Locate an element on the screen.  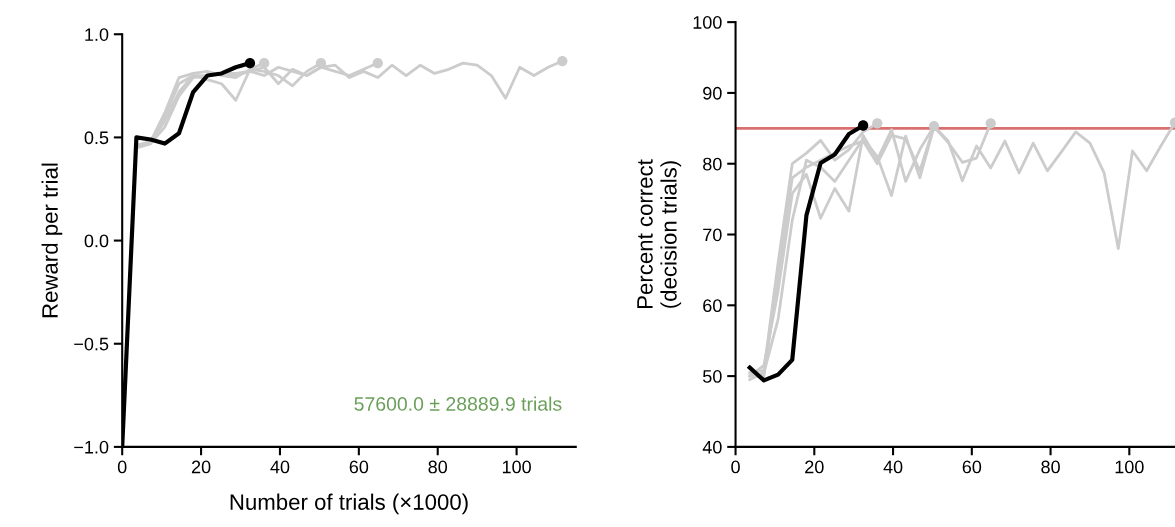
y-tick-label: 40 is located at coordinates (712, 447).